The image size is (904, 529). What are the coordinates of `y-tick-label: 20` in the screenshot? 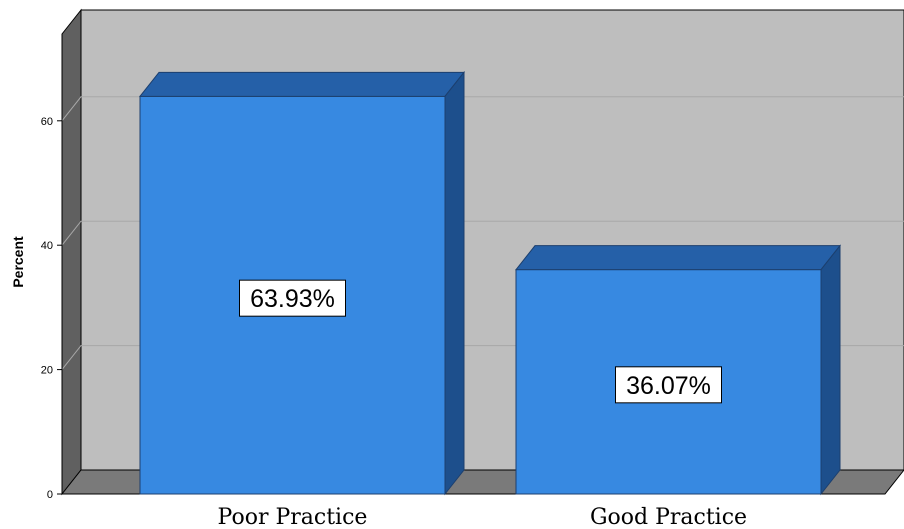 It's located at (47, 371).